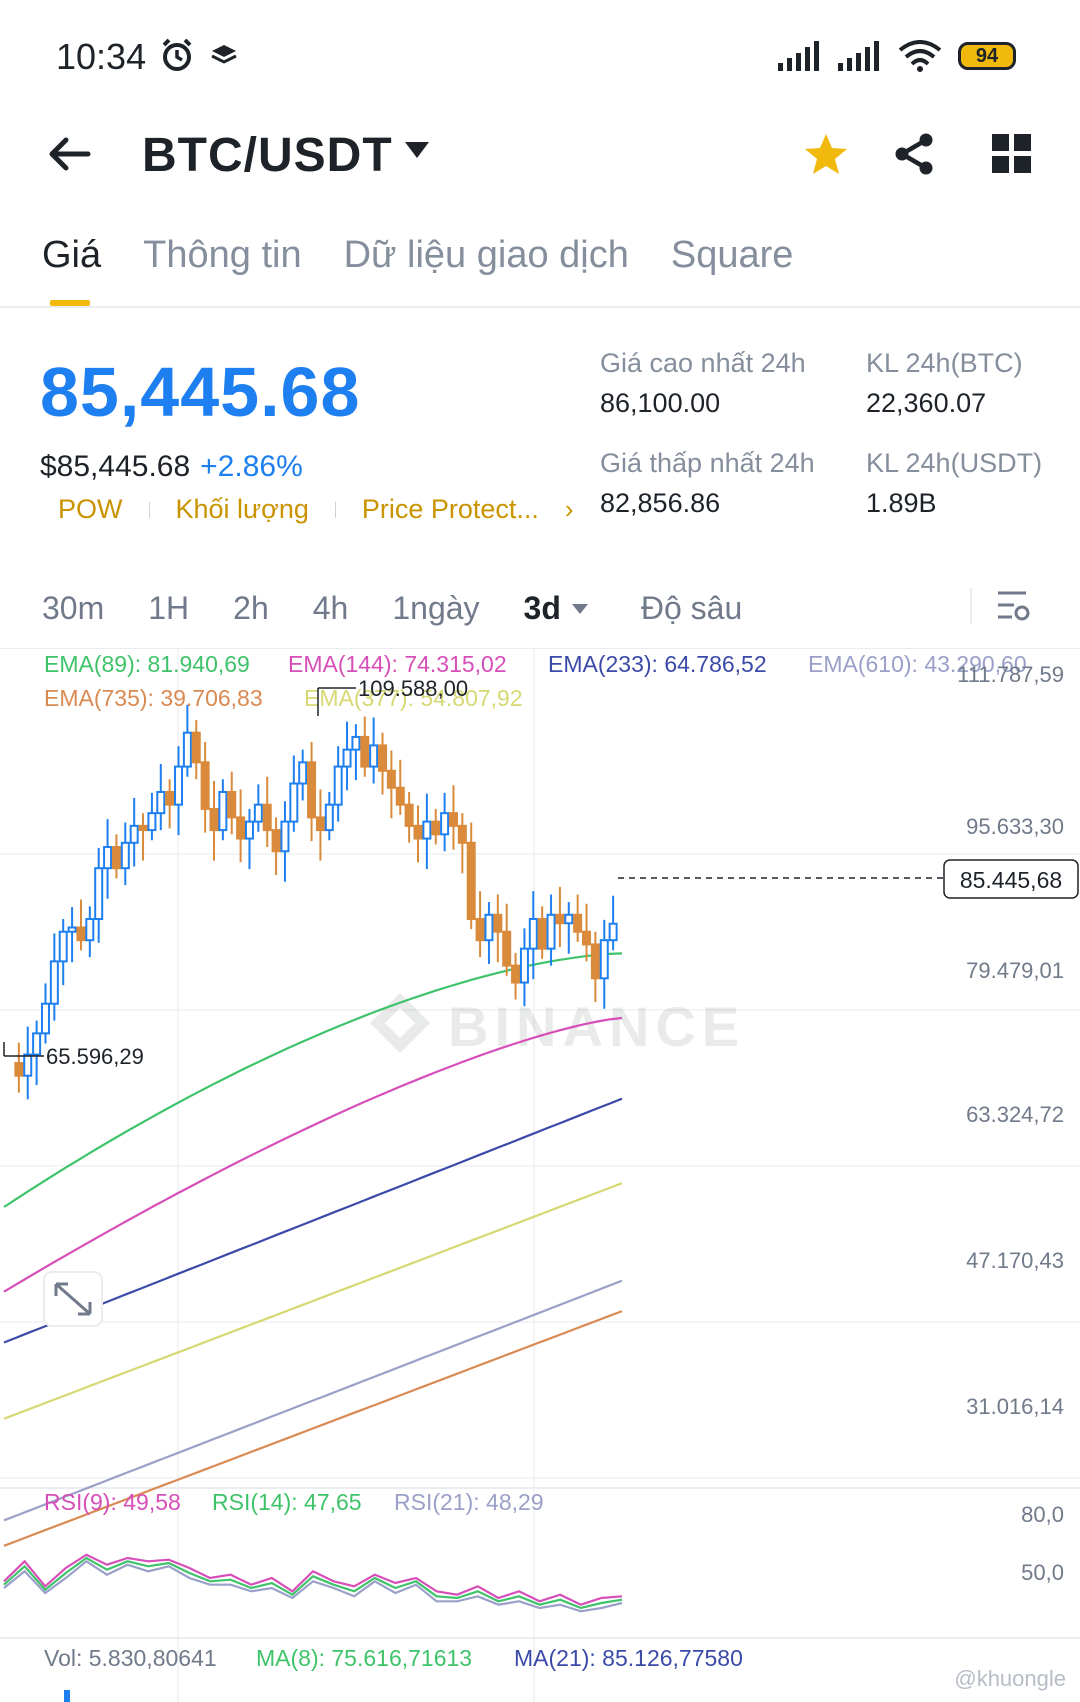 Image resolution: width=1080 pixels, height=1702 pixels. What do you see at coordinates (540, 307) in the screenshot?
I see `tabs-divider` at bounding box center [540, 307].